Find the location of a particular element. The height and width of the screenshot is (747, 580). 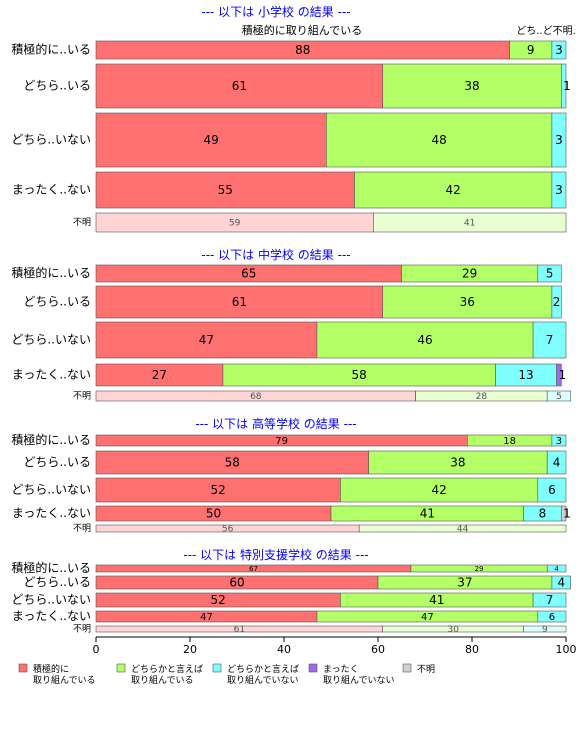

legend-item: 不明 is located at coordinates (418, 669).